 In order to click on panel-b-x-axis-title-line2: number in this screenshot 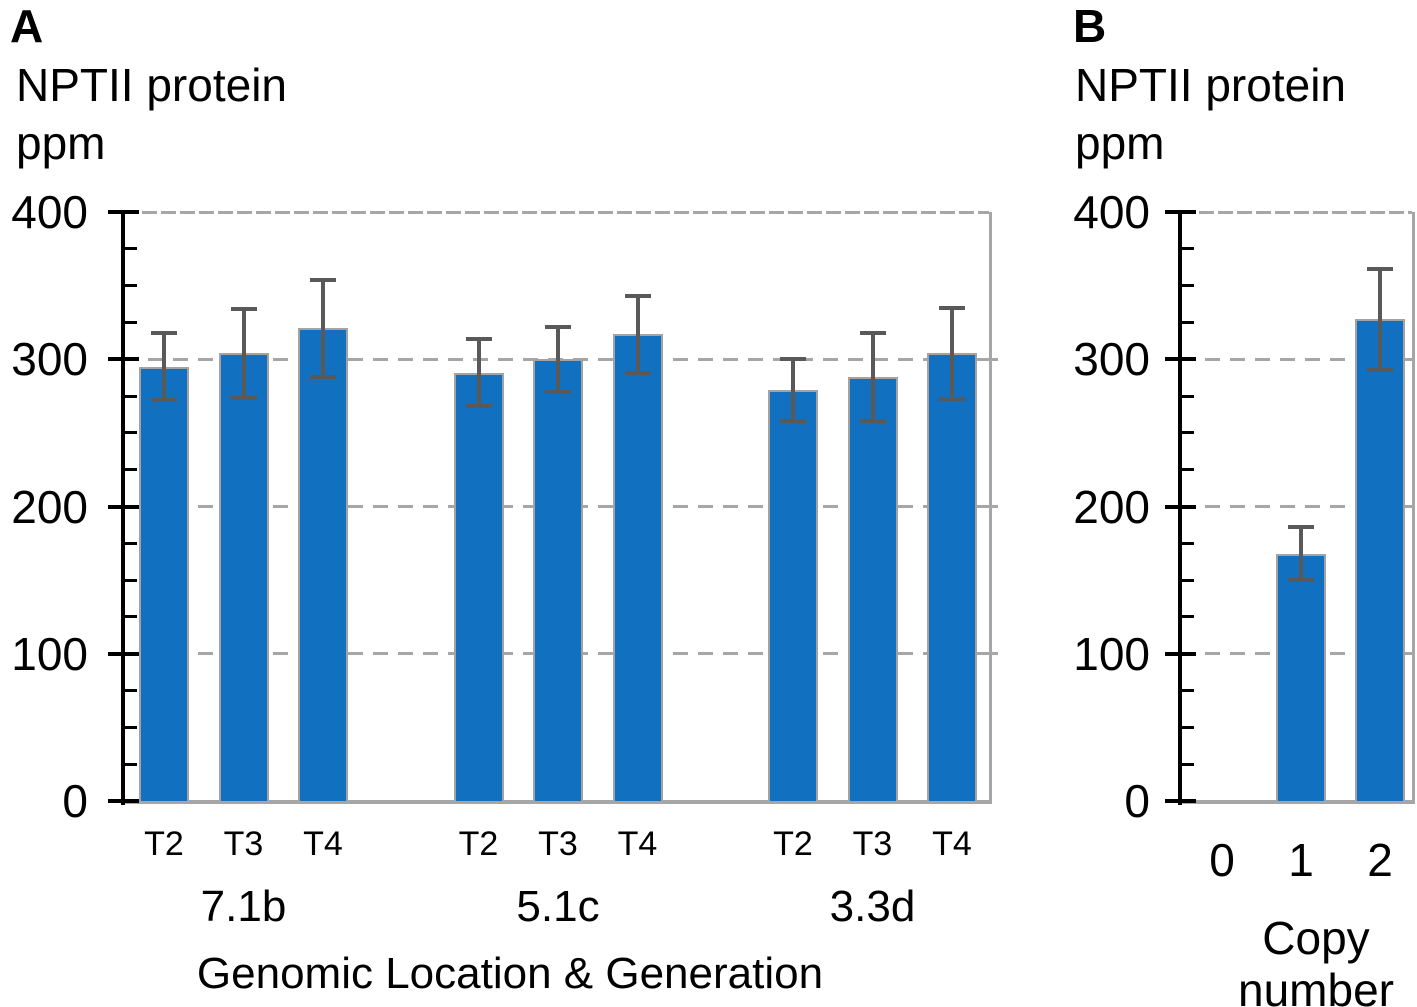, I will do `click(1316, 985)`.